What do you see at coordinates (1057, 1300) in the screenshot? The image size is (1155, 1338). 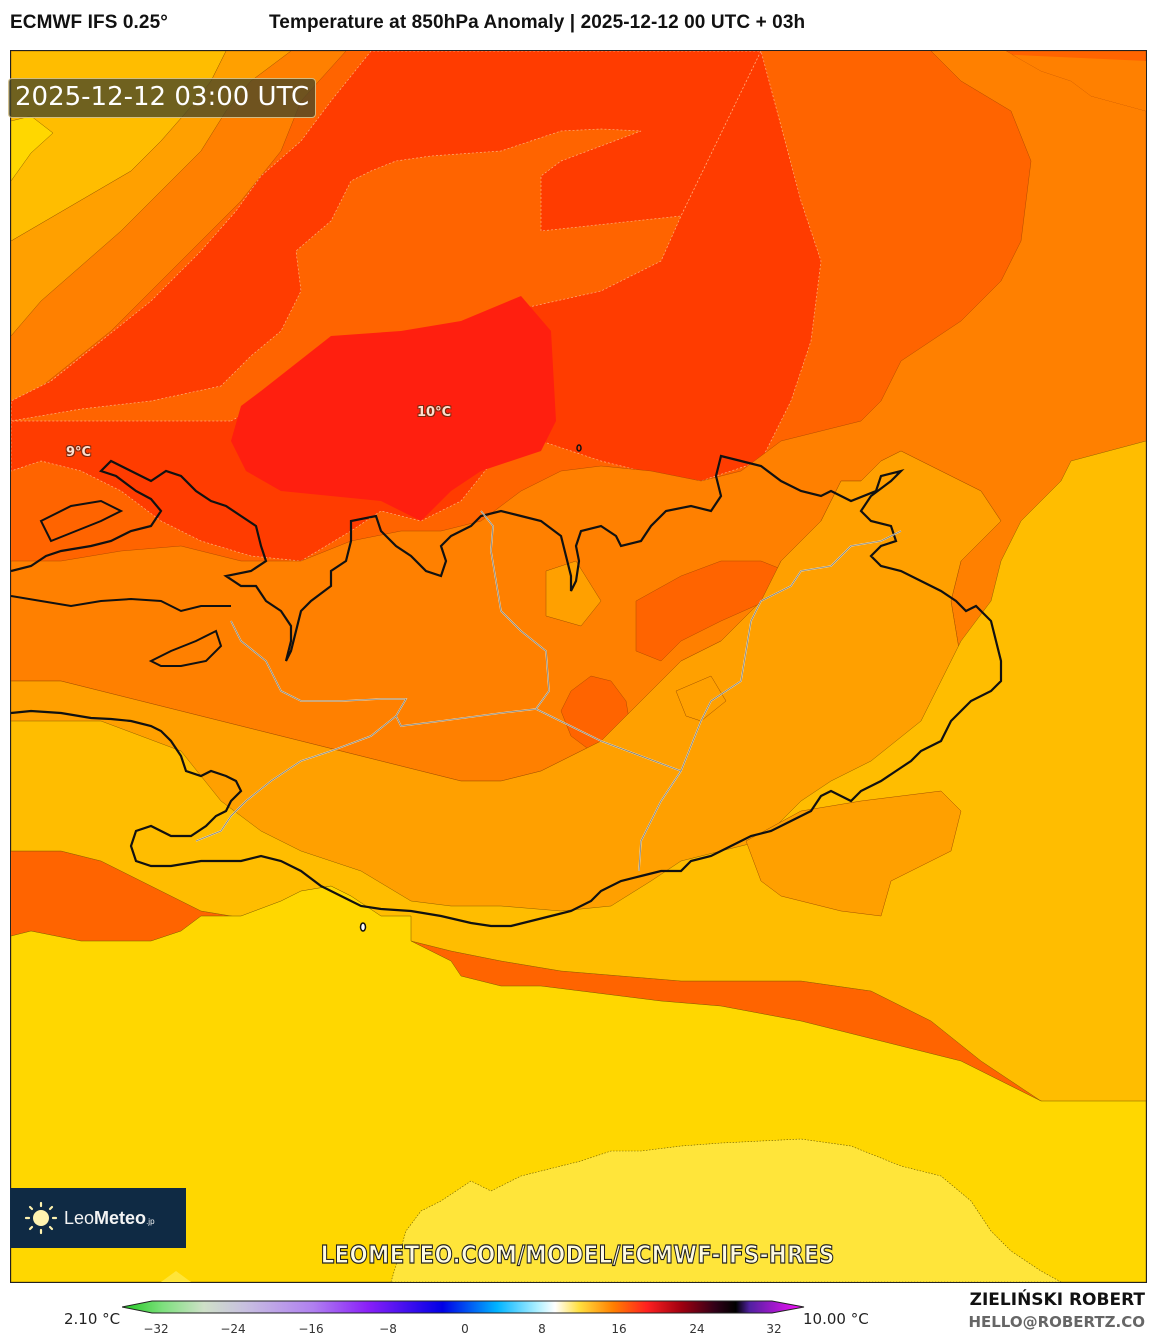 I see `author-name: ZIELIŃSKI ROBERT` at bounding box center [1057, 1300].